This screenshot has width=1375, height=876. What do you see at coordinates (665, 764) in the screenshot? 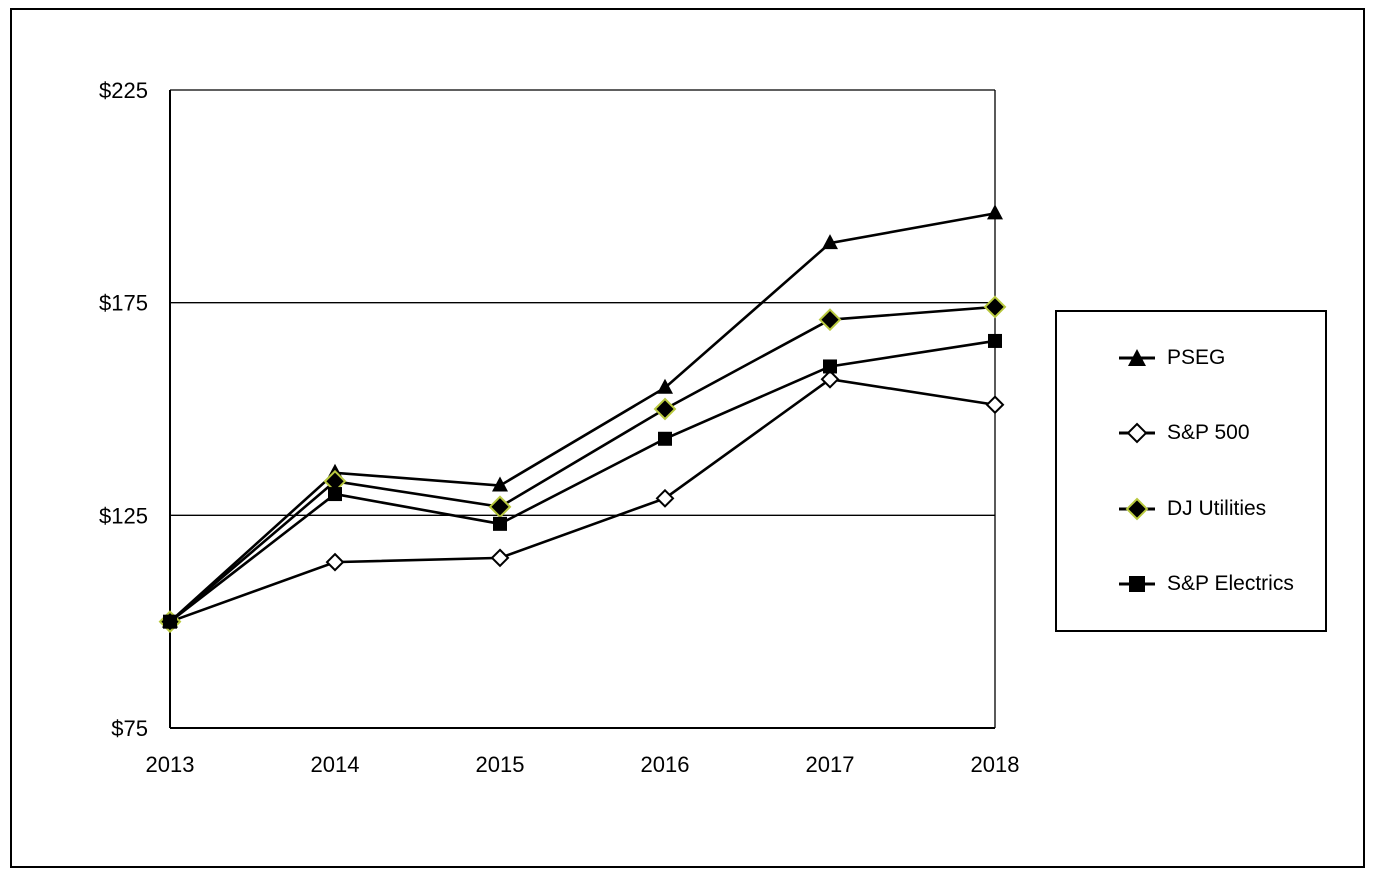
I see `svg-text: 2016` at bounding box center [665, 764].